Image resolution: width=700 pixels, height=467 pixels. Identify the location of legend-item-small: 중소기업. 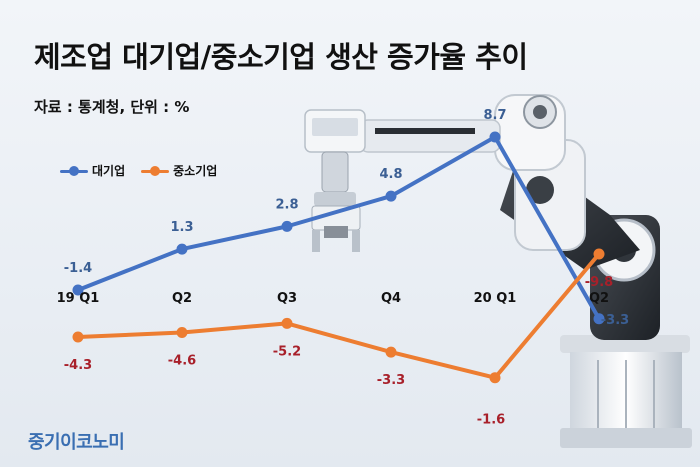
(179, 170).